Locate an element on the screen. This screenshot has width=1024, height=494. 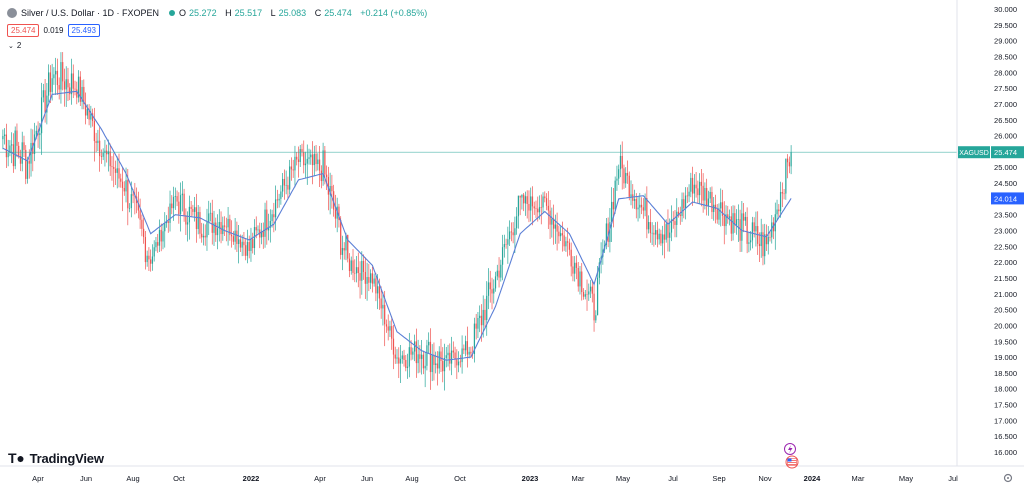
price-tick-label: 27.000 is located at coordinates (1005, 104).